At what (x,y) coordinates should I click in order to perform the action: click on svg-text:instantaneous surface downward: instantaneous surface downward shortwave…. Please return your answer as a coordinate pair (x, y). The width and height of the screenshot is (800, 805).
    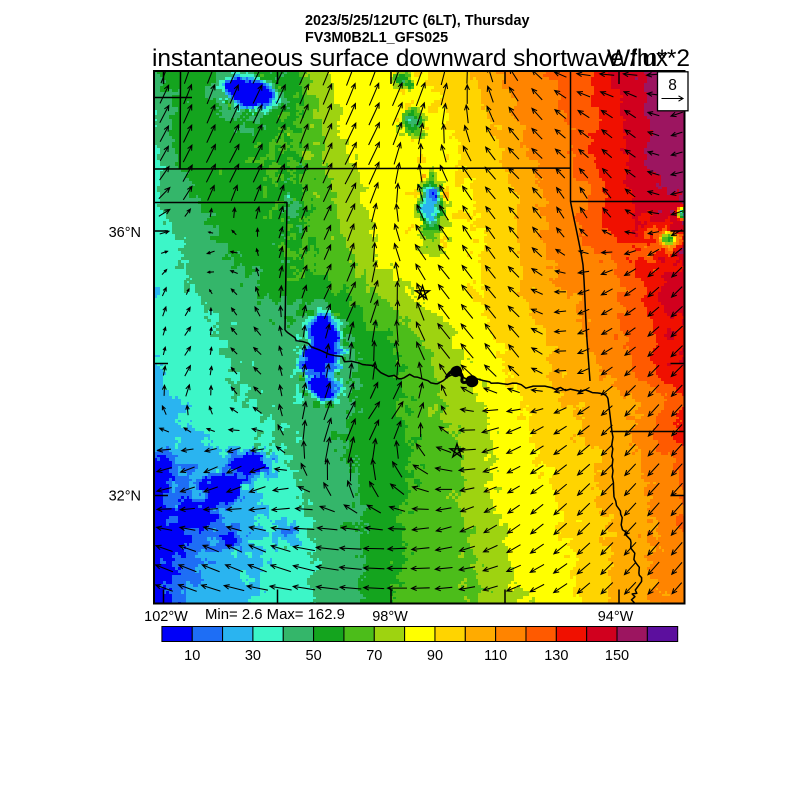
    Looking at the image, I should click on (410, 58).